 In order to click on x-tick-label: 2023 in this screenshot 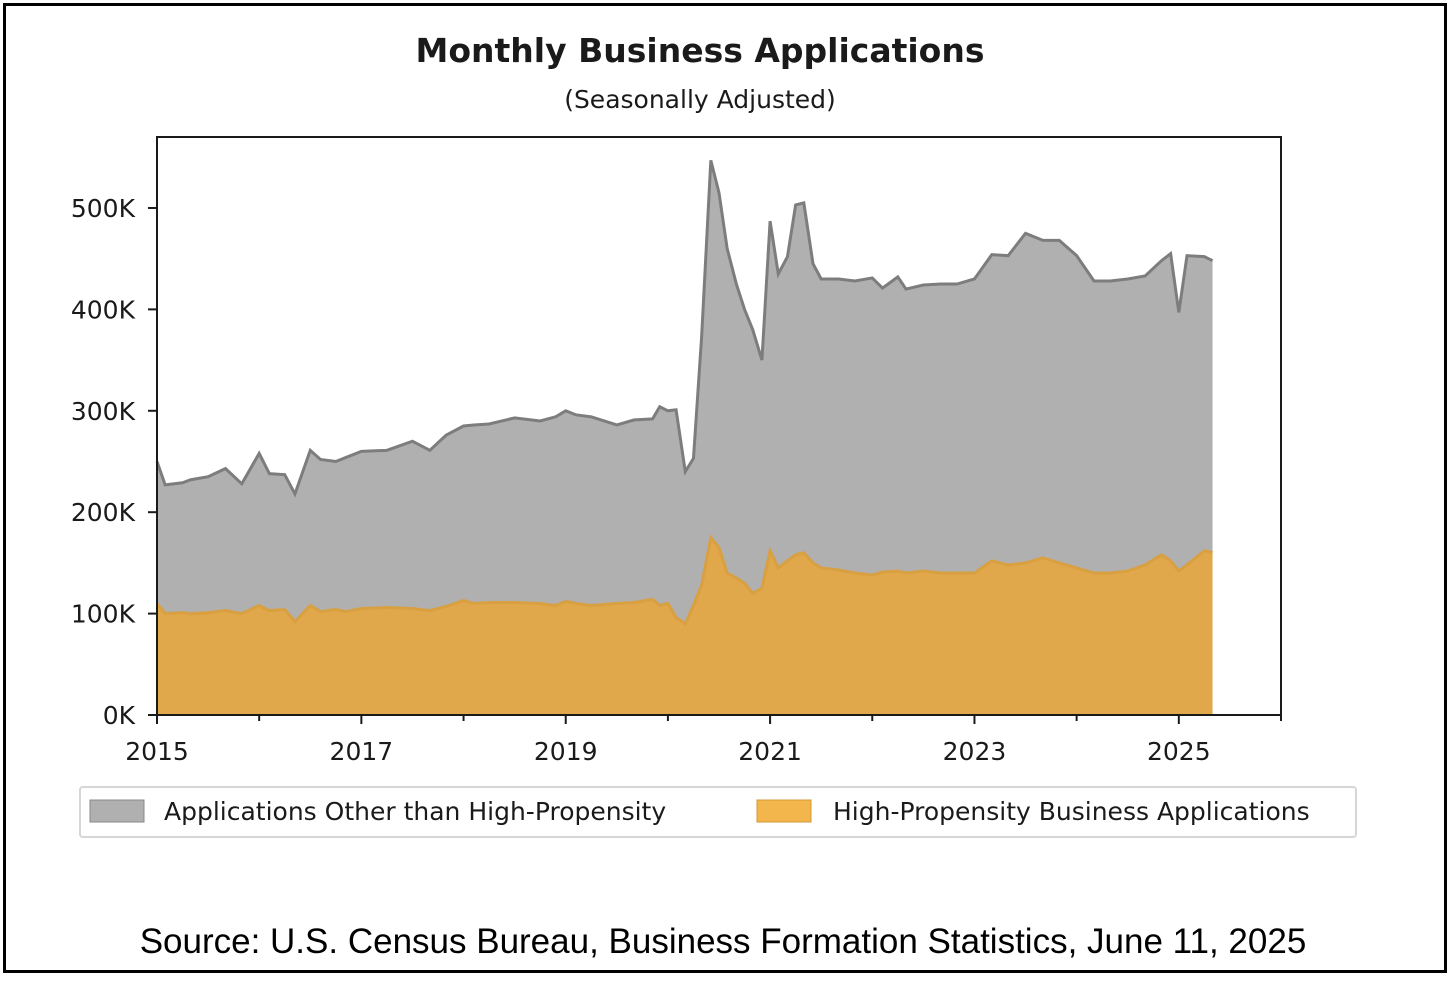, I will do `click(975, 751)`.